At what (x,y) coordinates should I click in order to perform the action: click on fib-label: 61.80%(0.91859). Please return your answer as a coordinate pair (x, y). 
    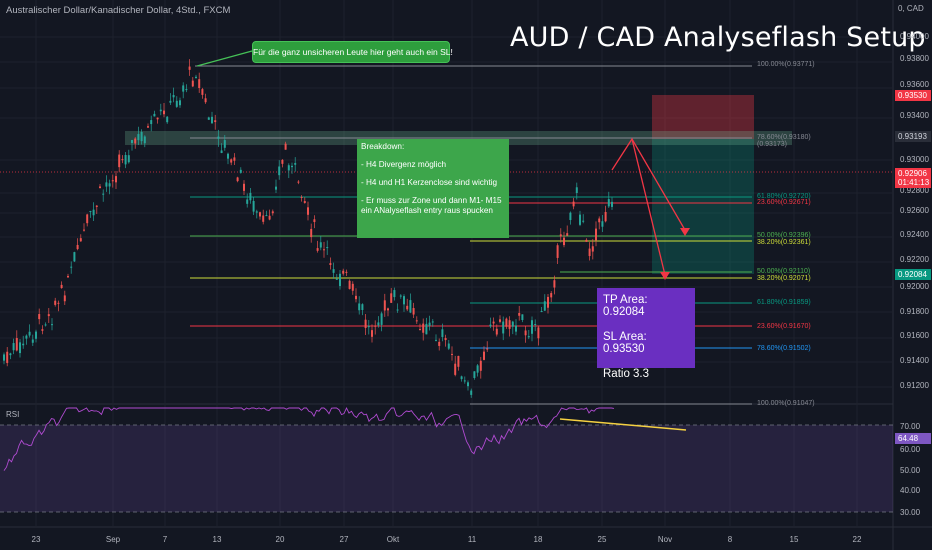
    Looking at the image, I should click on (784, 302).